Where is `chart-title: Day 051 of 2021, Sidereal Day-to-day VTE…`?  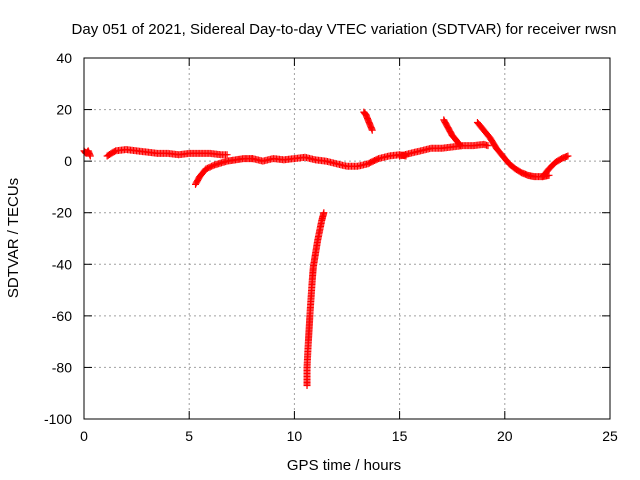
chart-title: Day 051 of 2021, Sidereal Day-to-day VTE… is located at coordinates (344, 29).